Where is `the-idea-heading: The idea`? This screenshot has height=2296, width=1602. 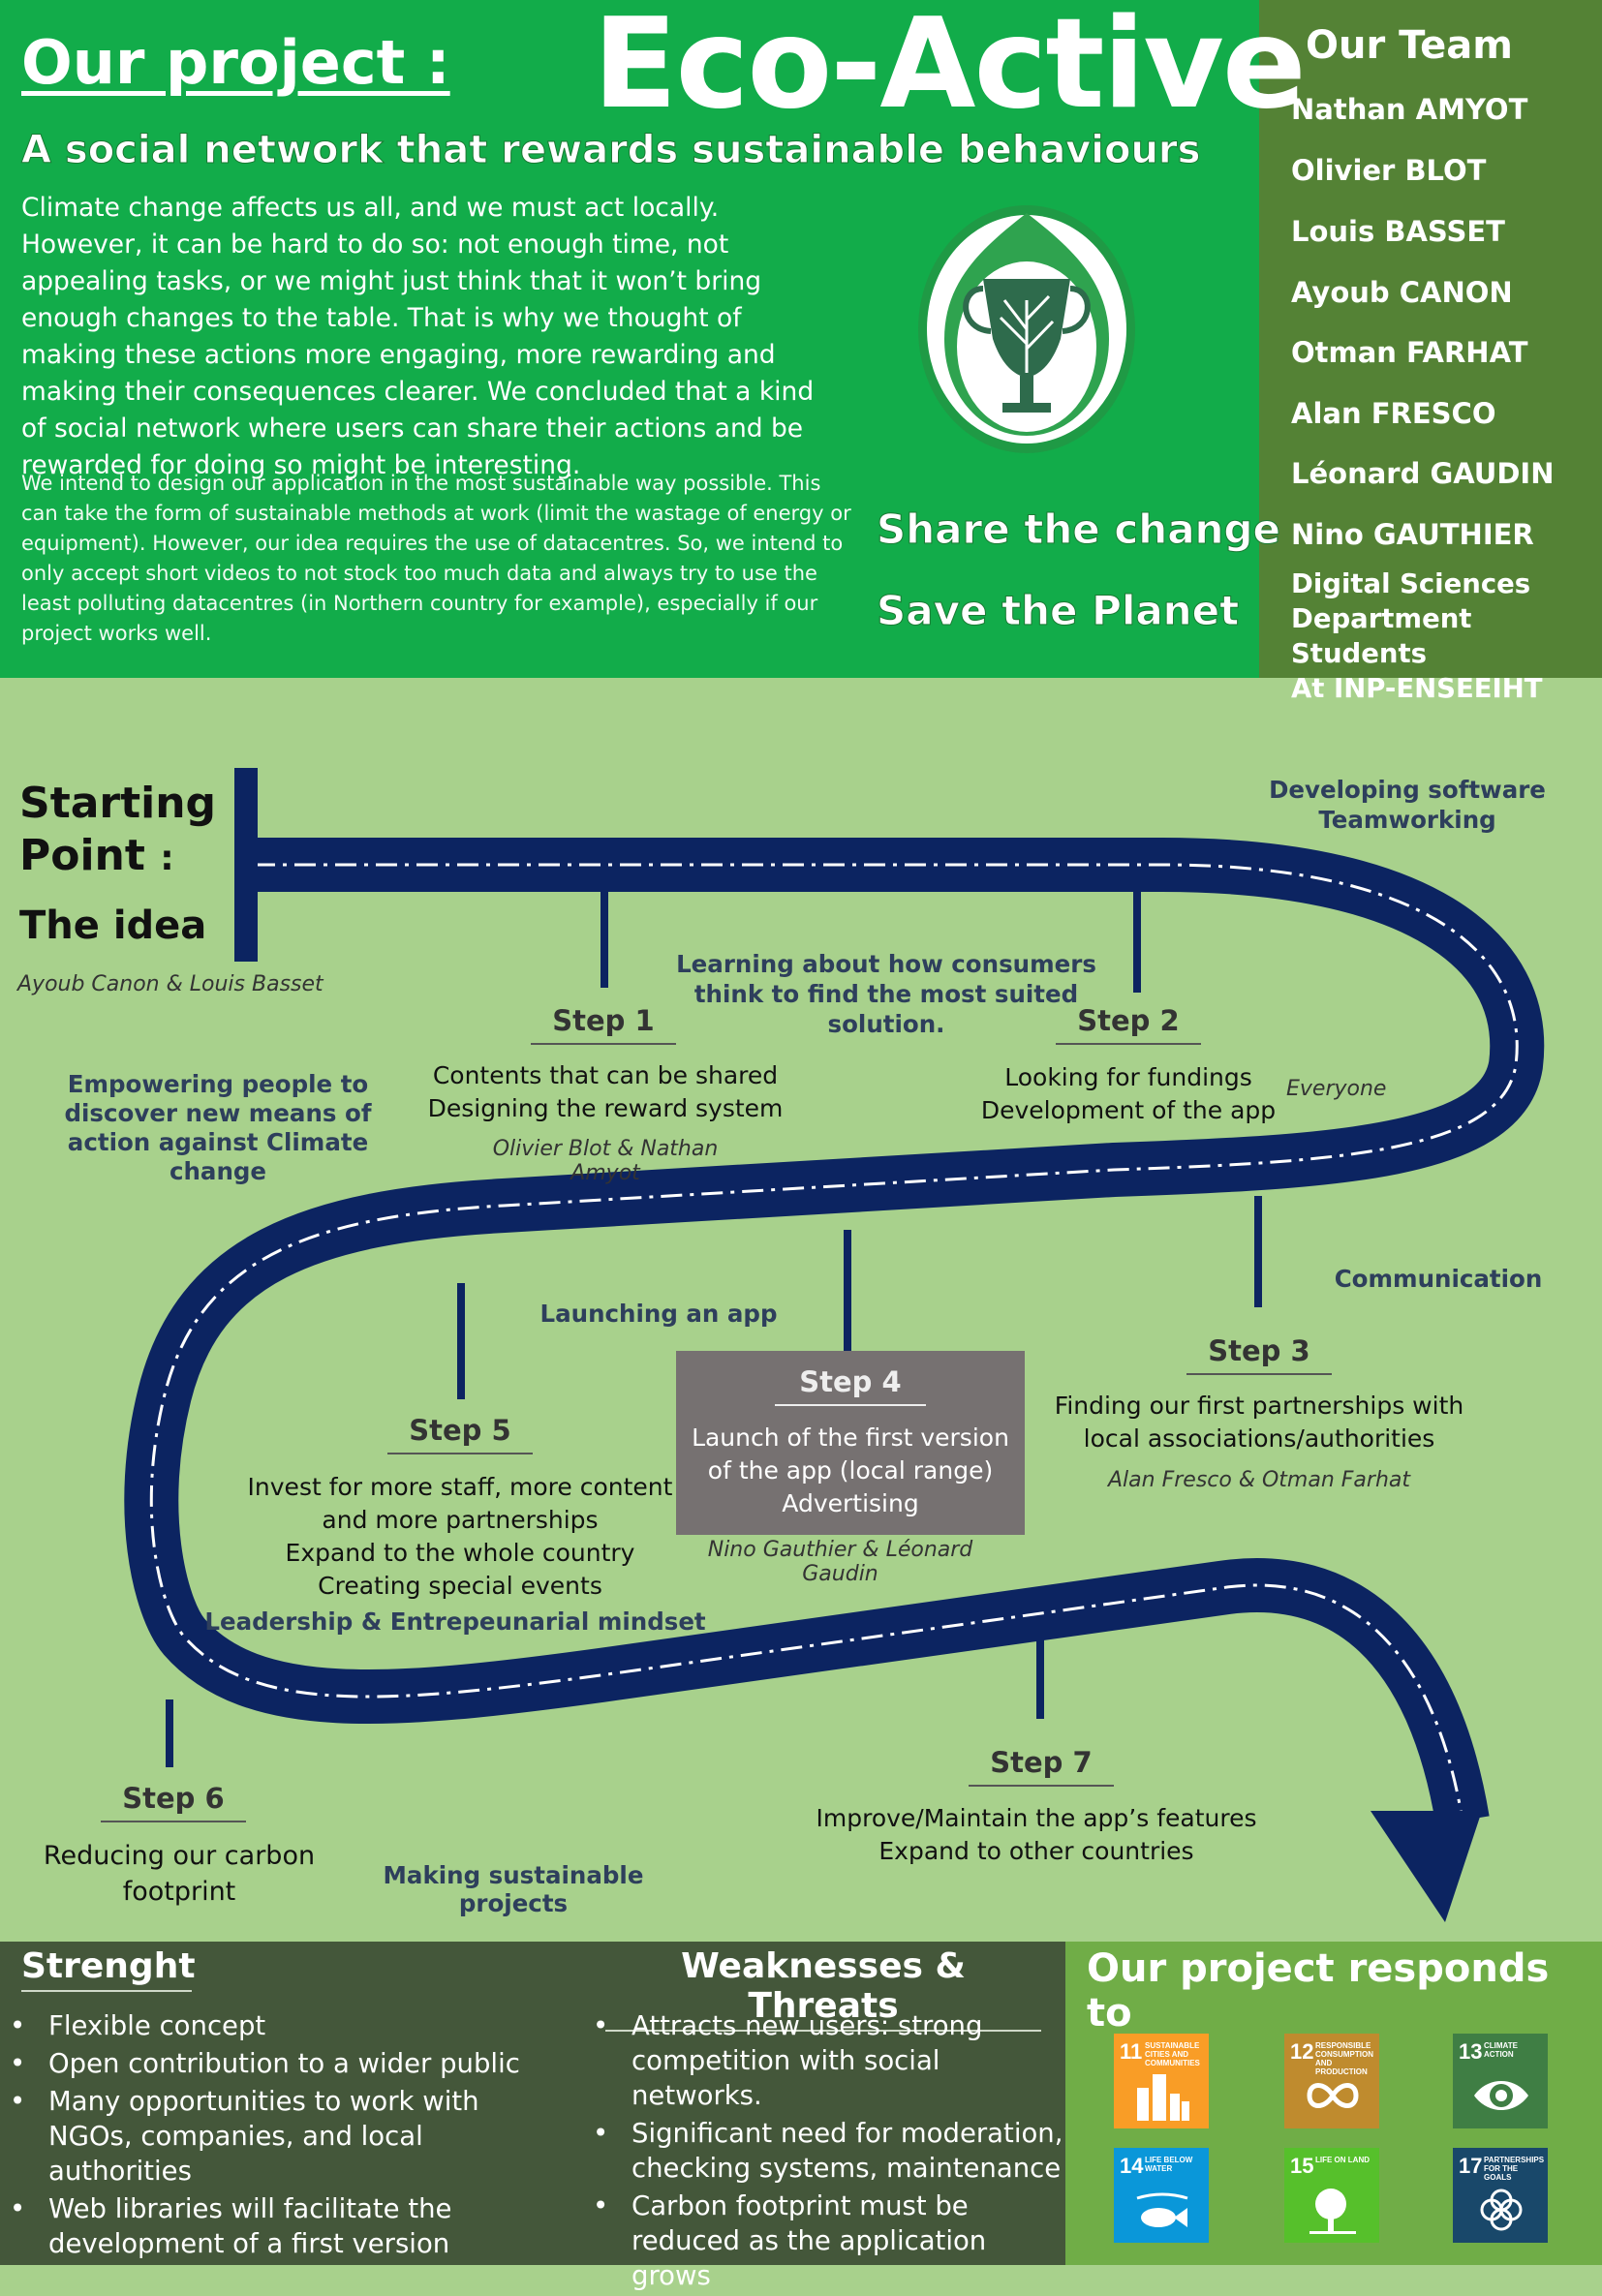 the-idea-heading: The idea is located at coordinates (113, 925).